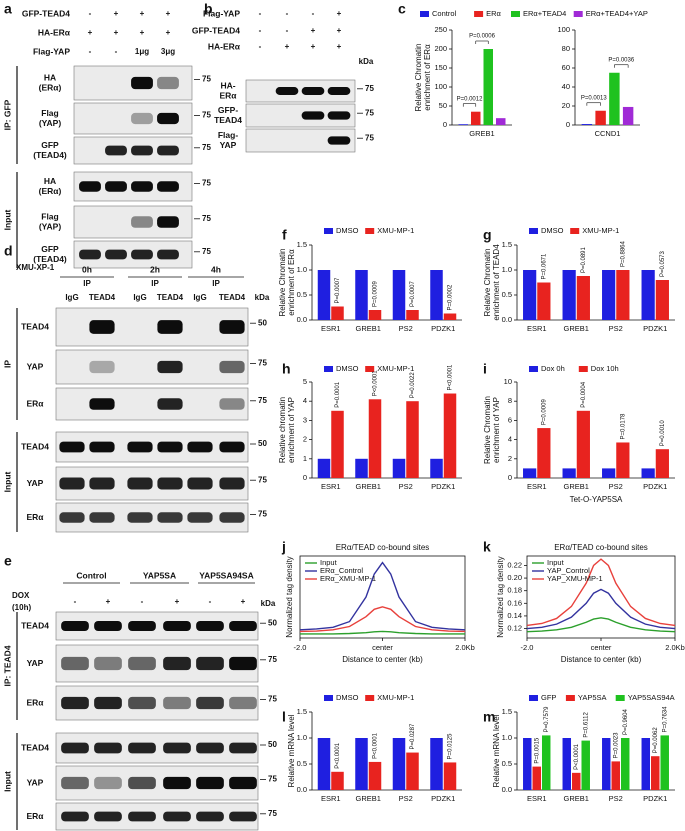 This screenshot has width=685, height=831. Describe the element at coordinates (496, 430) in the screenshot. I see `y-axis-title: enrichment of YAP` at that location.